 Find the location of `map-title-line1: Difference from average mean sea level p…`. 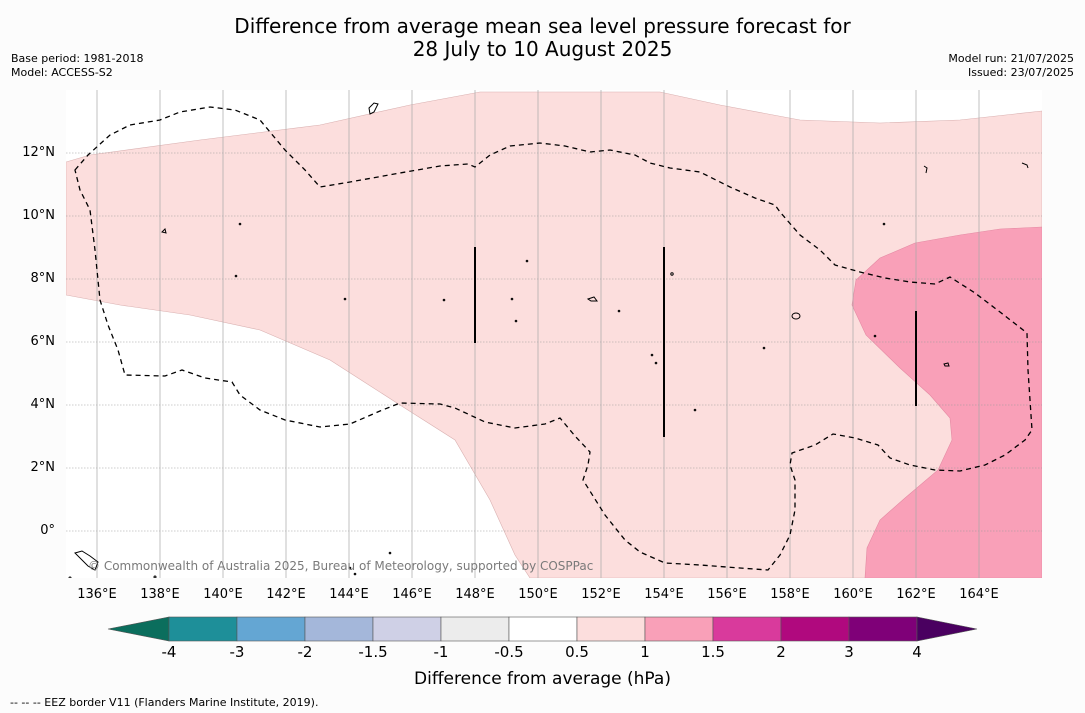

map-title-line1: Difference from average mean sea level p… is located at coordinates (542, 26).